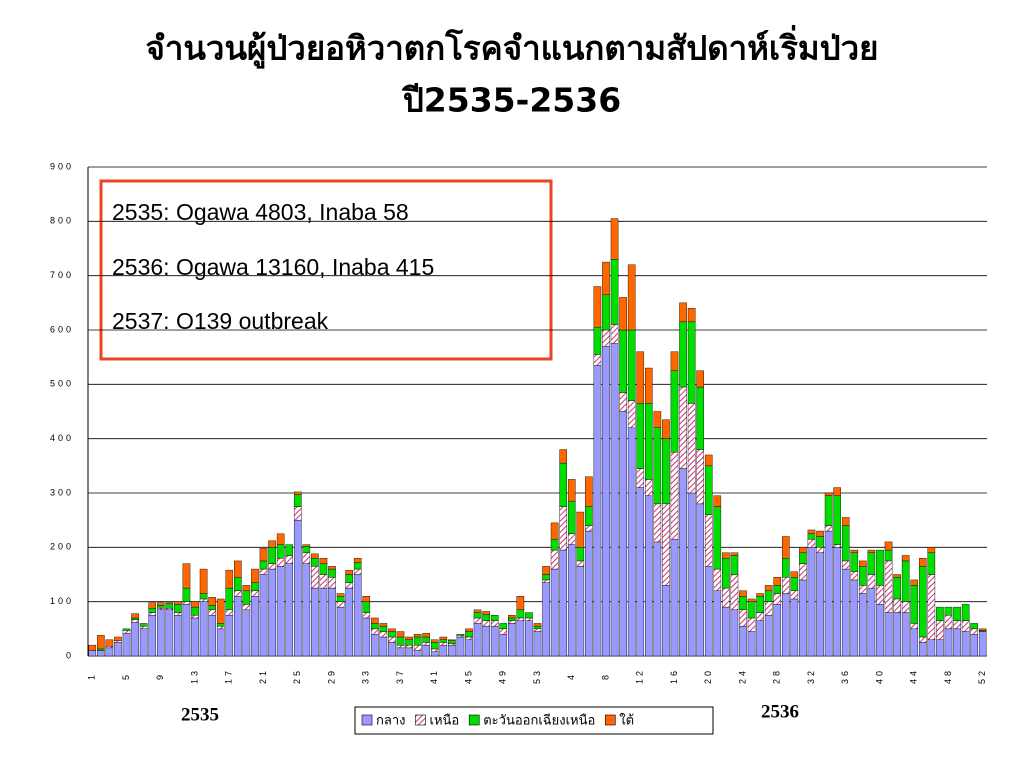 This screenshot has width=1024, height=768. What do you see at coordinates (811, 676) in the screenshot?
I see `x-tick-label: 32` at bounding box center [811, 676].